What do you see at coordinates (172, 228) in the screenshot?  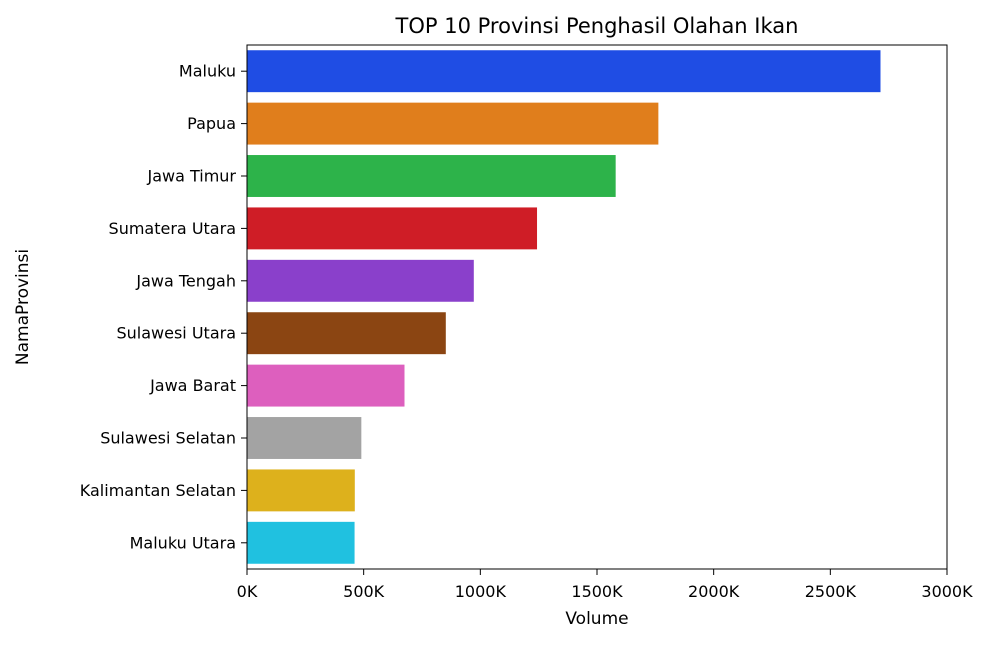 I see `y-tick-label: Sumatera Utara` at bounding box center [172, 228].